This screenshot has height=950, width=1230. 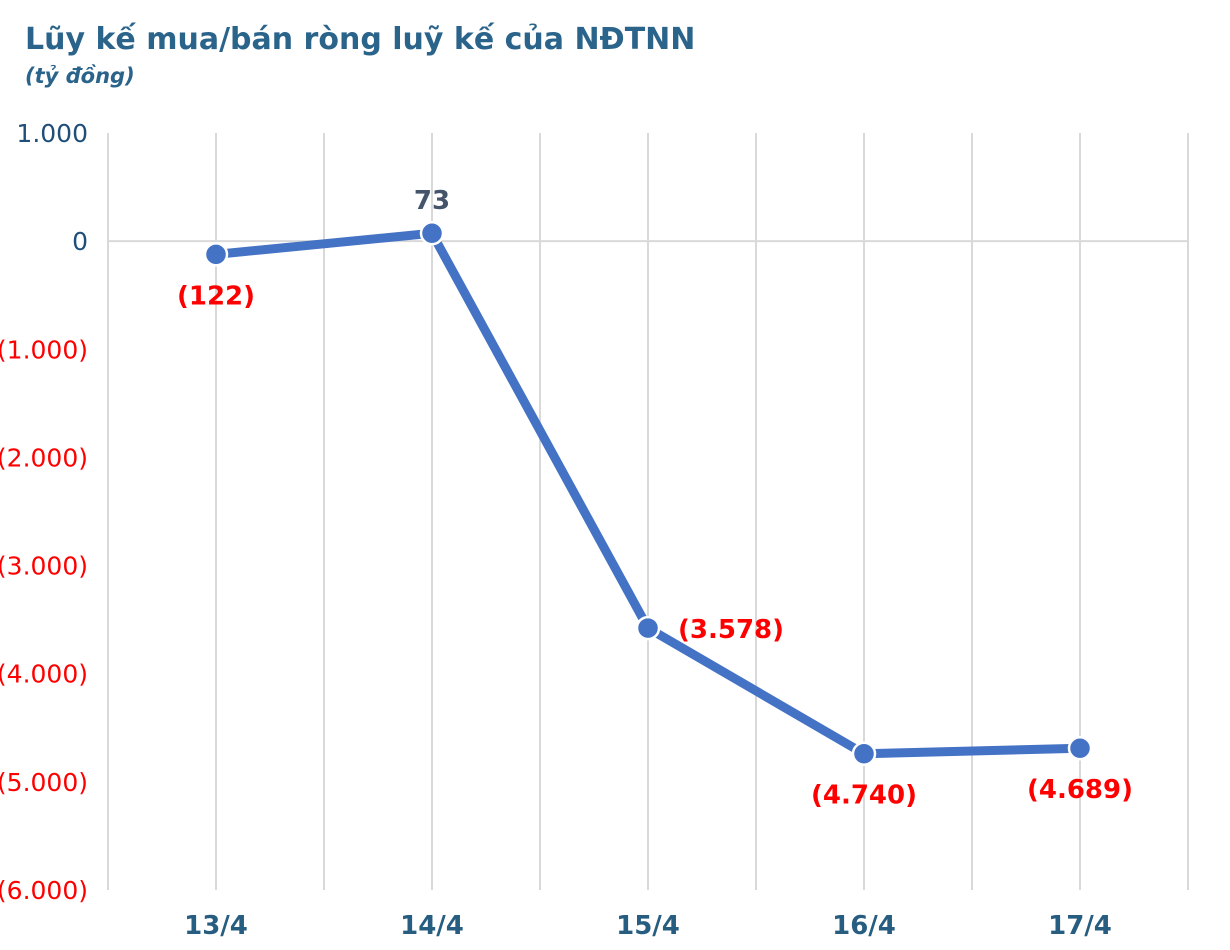 I want to click on x-axis-tick-label: 14/4, so click(x=432, y=926).